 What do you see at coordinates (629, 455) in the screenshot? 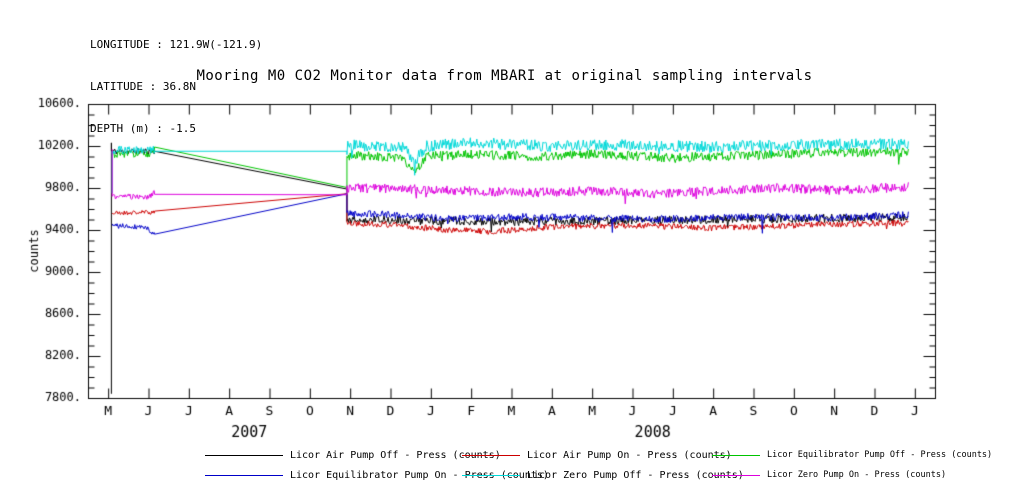
I see `legend-label: Licor Air Pump On - Press (counts)` at bounding box center [629, 455].